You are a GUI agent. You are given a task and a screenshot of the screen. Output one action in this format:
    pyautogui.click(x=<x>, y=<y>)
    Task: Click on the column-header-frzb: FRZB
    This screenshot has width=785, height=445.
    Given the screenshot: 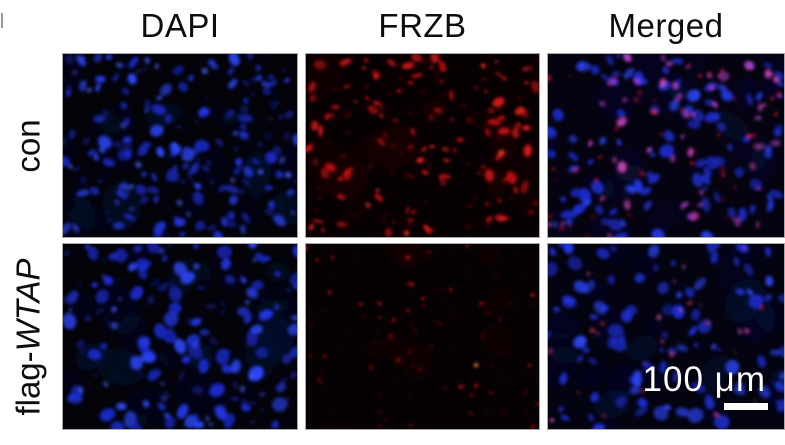 What is the action you would take?
    pyautogui.click(x=422, y=25)
    